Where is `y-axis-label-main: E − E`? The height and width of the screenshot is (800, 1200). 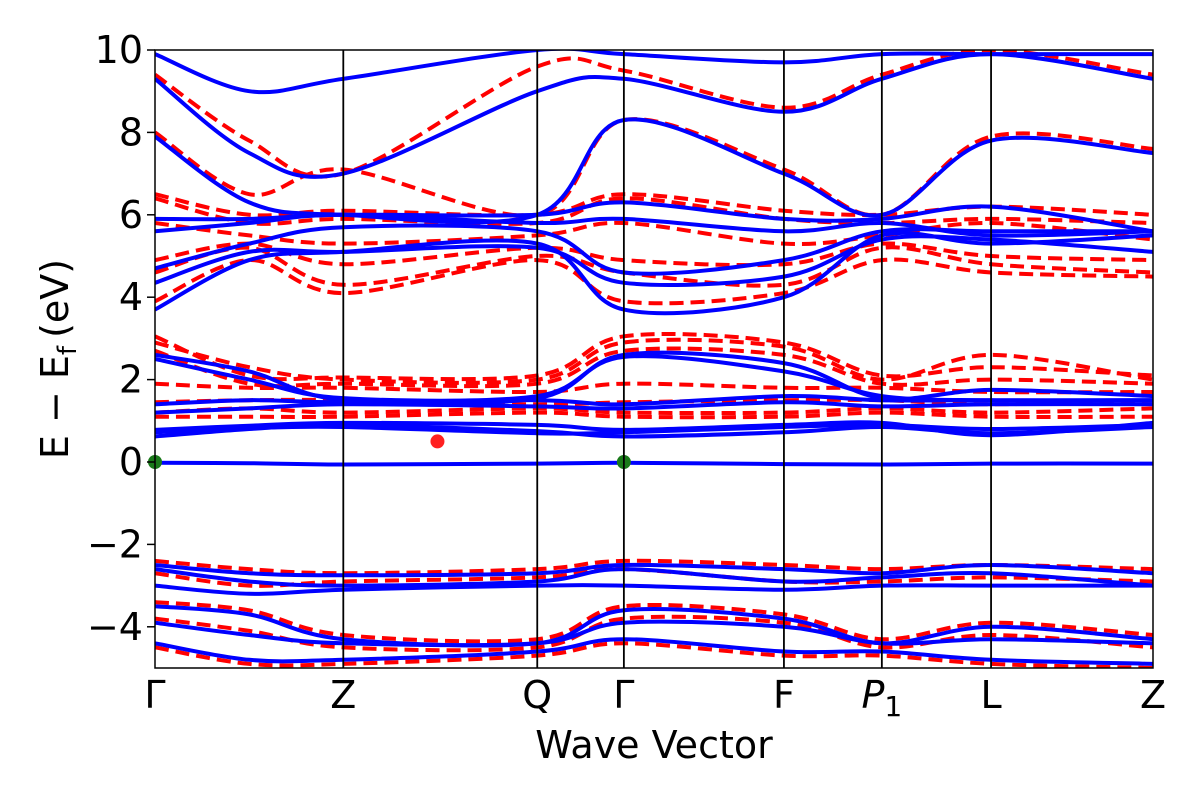
y-axis-label-main: E − E is located at coordinates (55, 407).